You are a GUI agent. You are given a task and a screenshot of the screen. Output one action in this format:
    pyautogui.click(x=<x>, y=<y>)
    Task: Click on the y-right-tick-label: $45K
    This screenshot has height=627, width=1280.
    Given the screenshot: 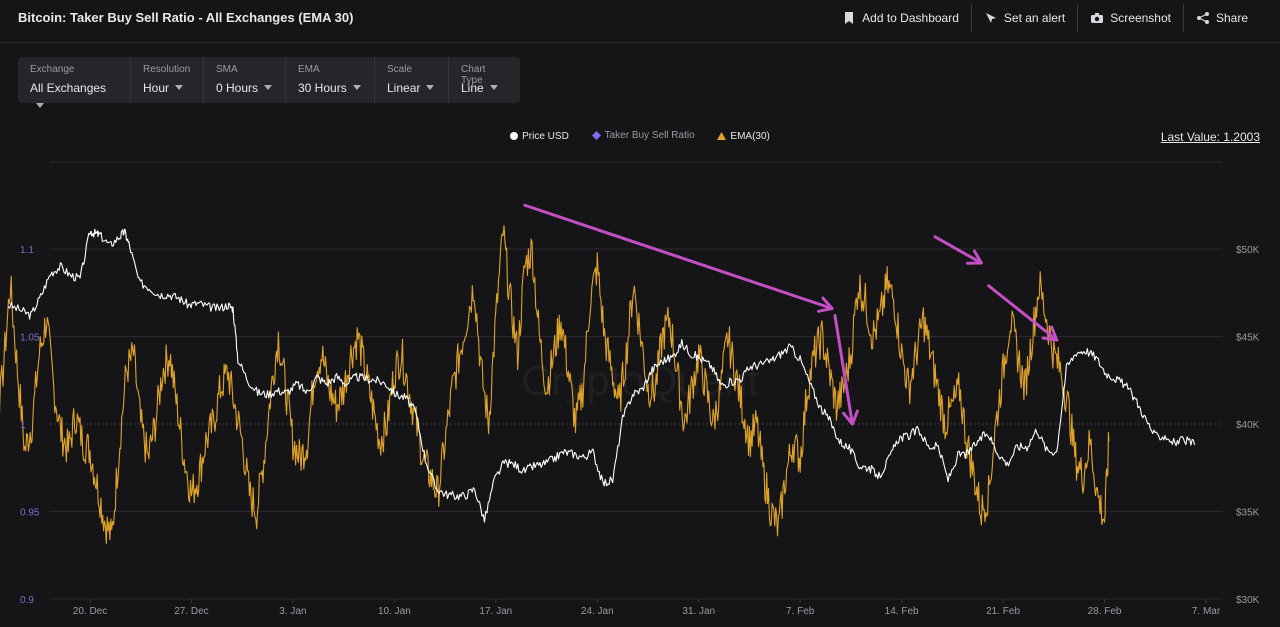 What is the action you would take?
    pyautogui.click(x=1248, y=338)
    